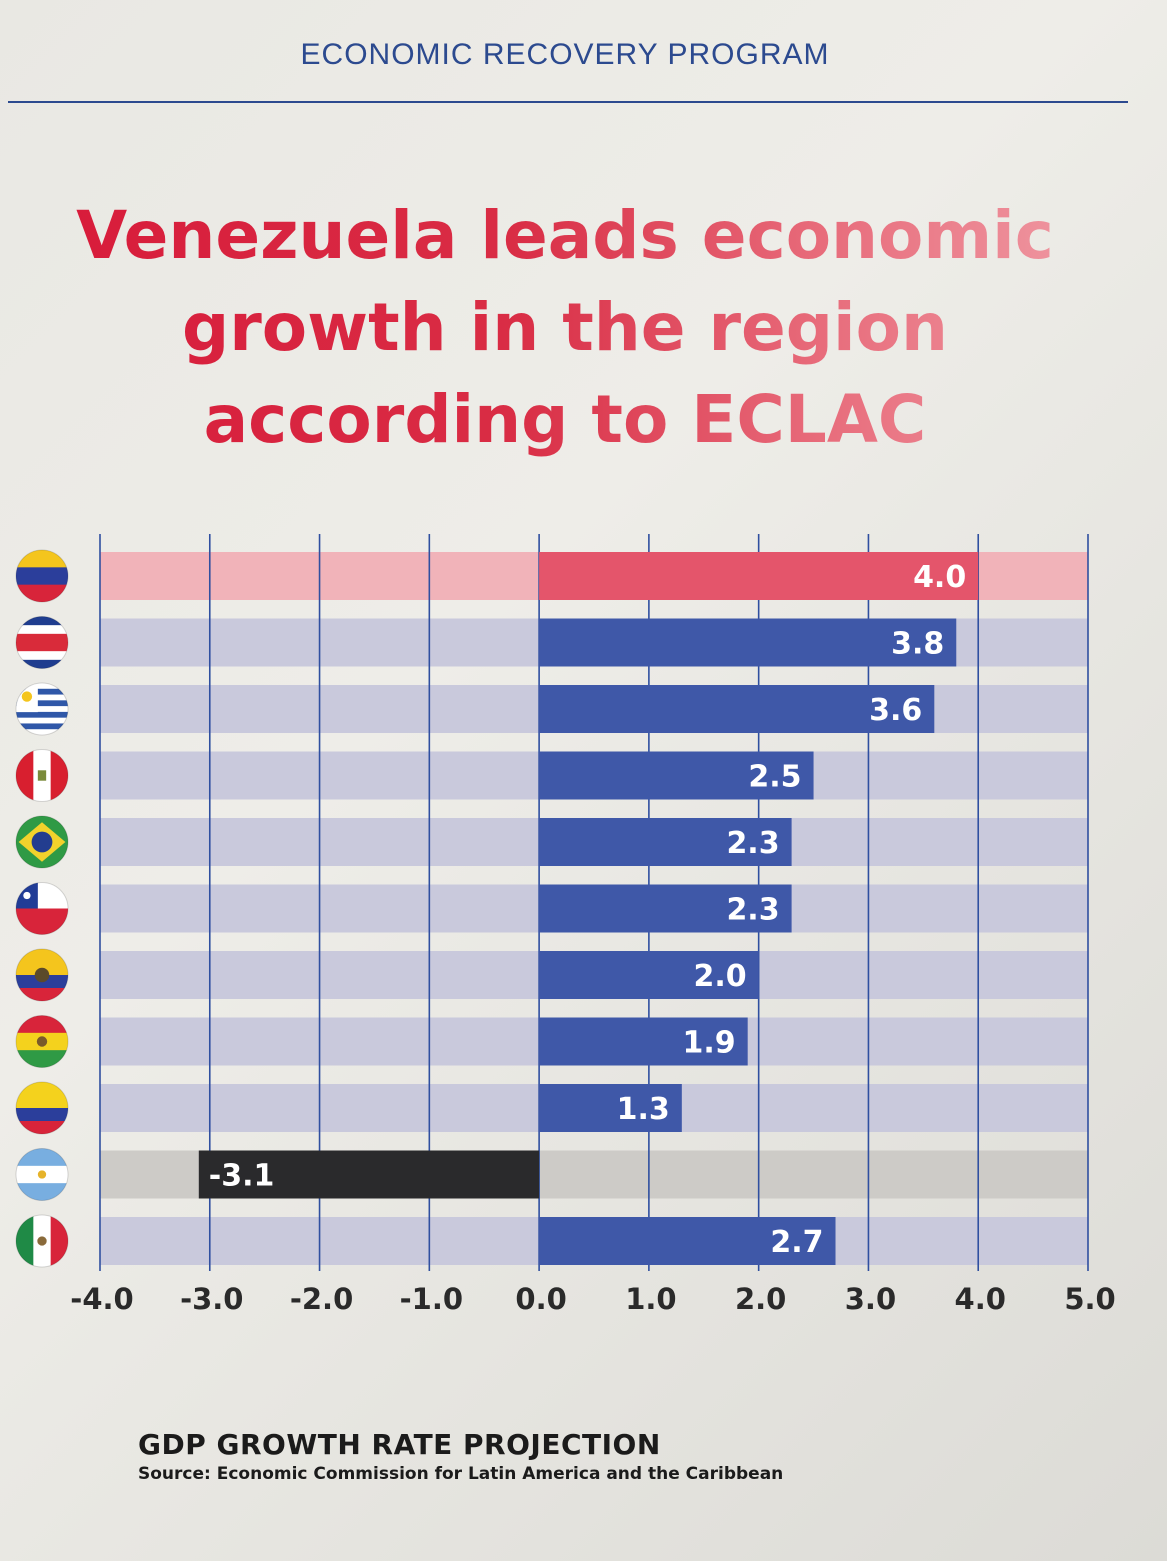  I want to click on bar-value-label: 1.3, so click(643, 1109).